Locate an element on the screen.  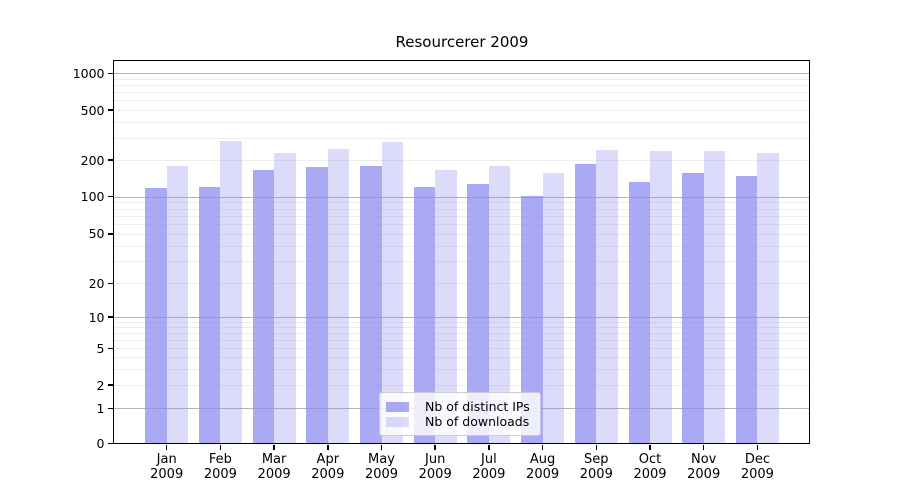
y-tick-label-10: 10 is located at coordinates (96, 317).